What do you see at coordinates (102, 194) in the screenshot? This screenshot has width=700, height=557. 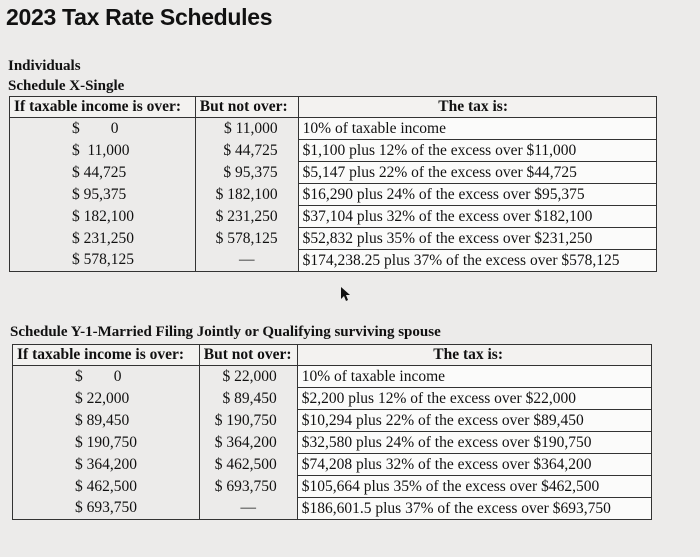 I see `cell-over: $ 95,375` at bounding box center [102, 194].